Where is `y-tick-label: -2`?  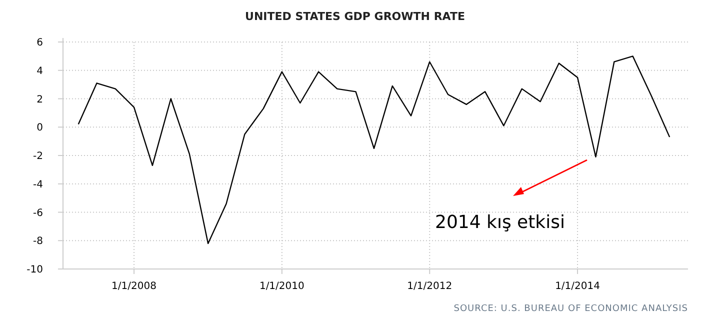
y-tick-label: -2 is located at coordinates (38, 156).